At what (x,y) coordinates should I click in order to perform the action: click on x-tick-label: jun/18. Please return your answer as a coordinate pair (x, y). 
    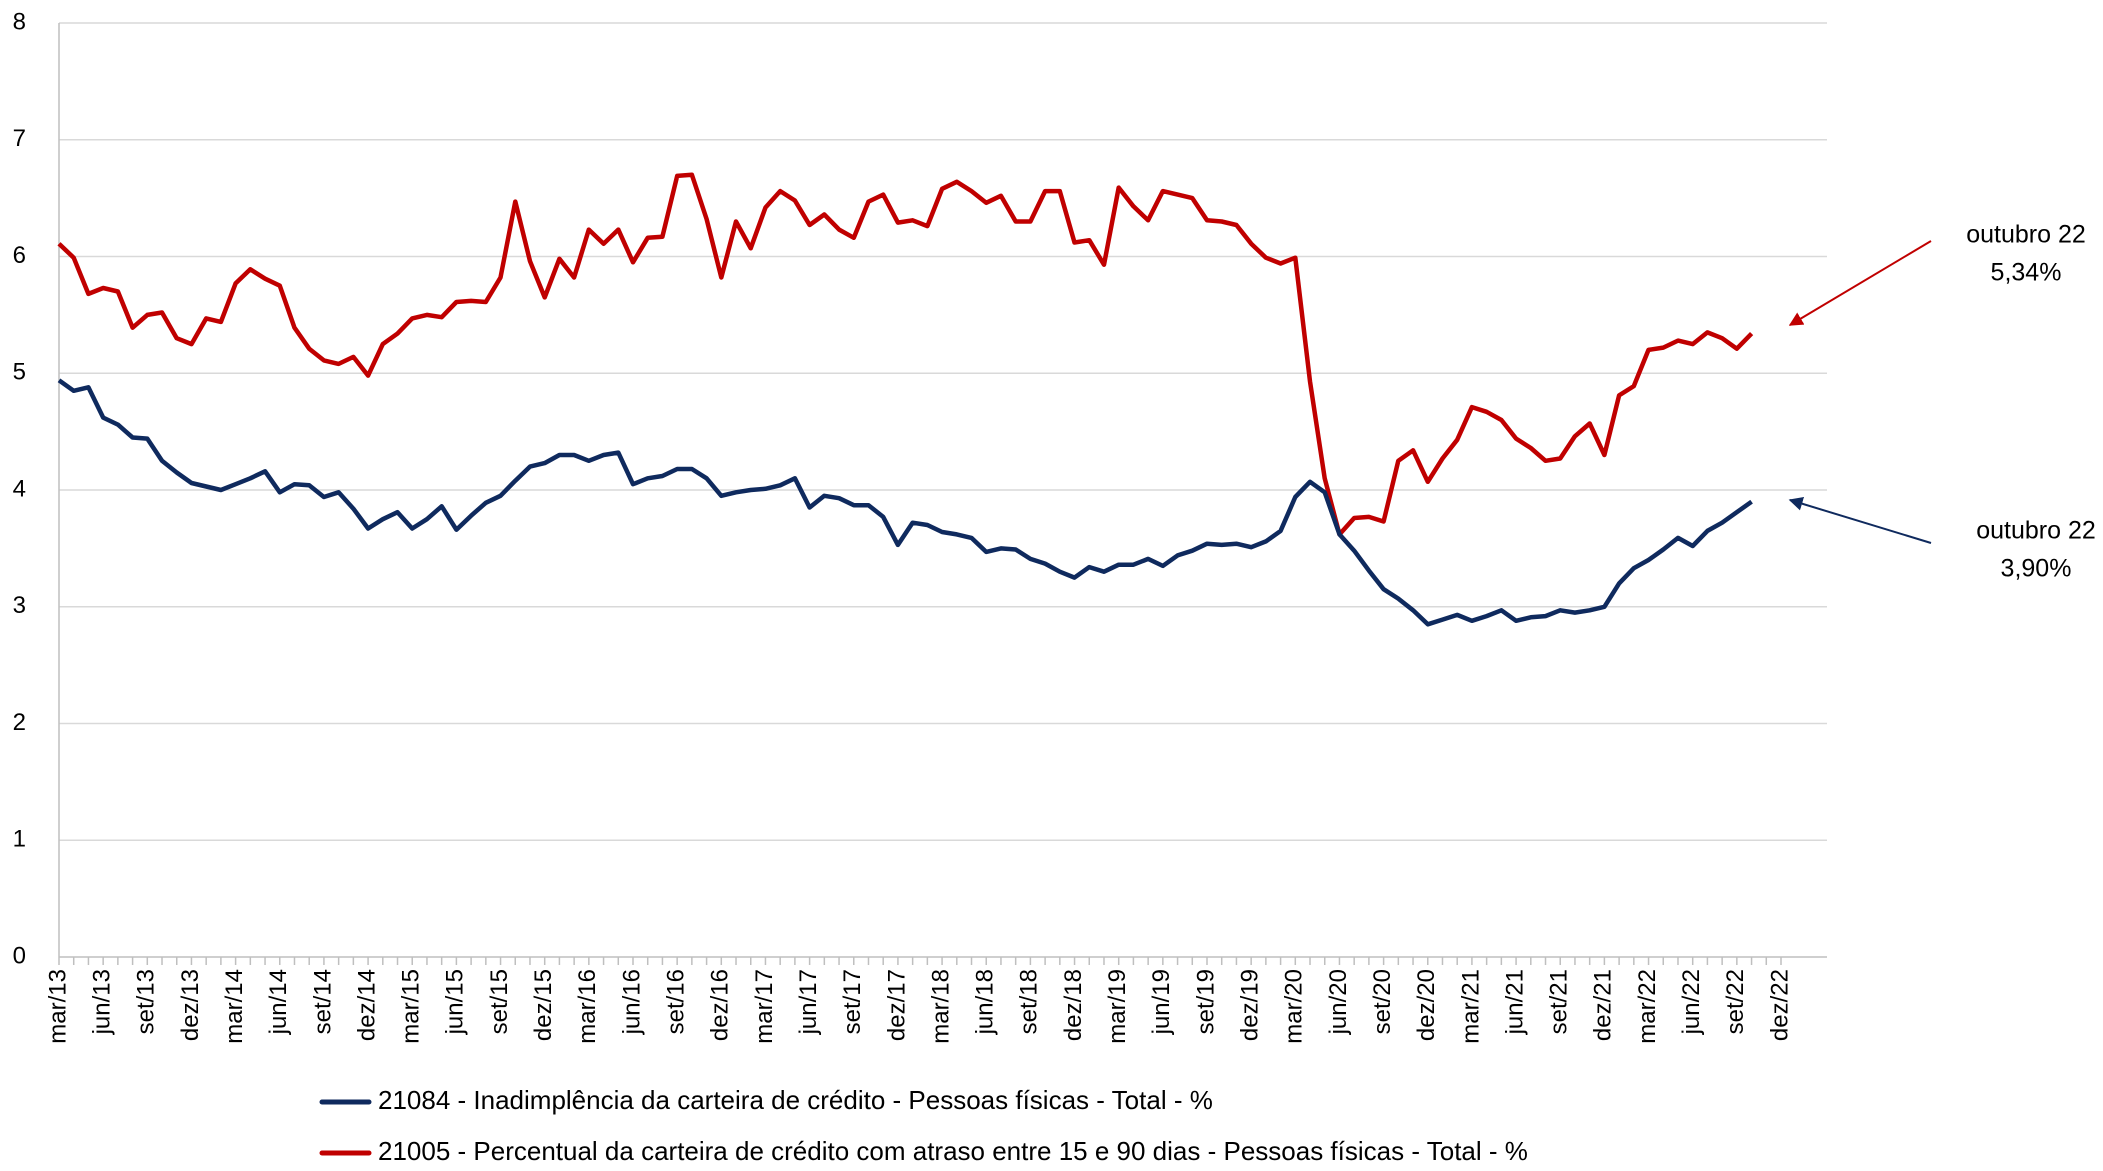
    Looking at the image, I should click on (985, 1002).